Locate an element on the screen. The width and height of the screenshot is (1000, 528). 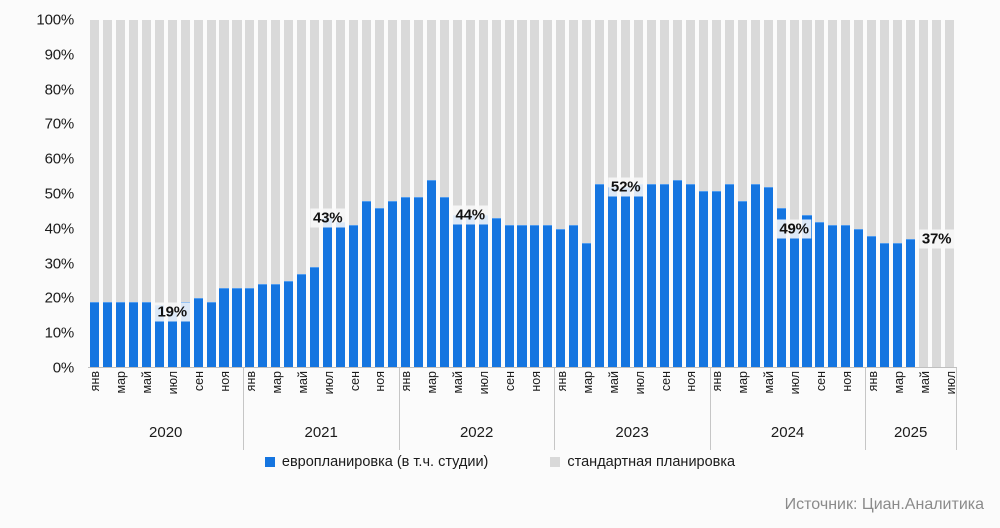
data-label: 19% is located at coordinates (172, 312).